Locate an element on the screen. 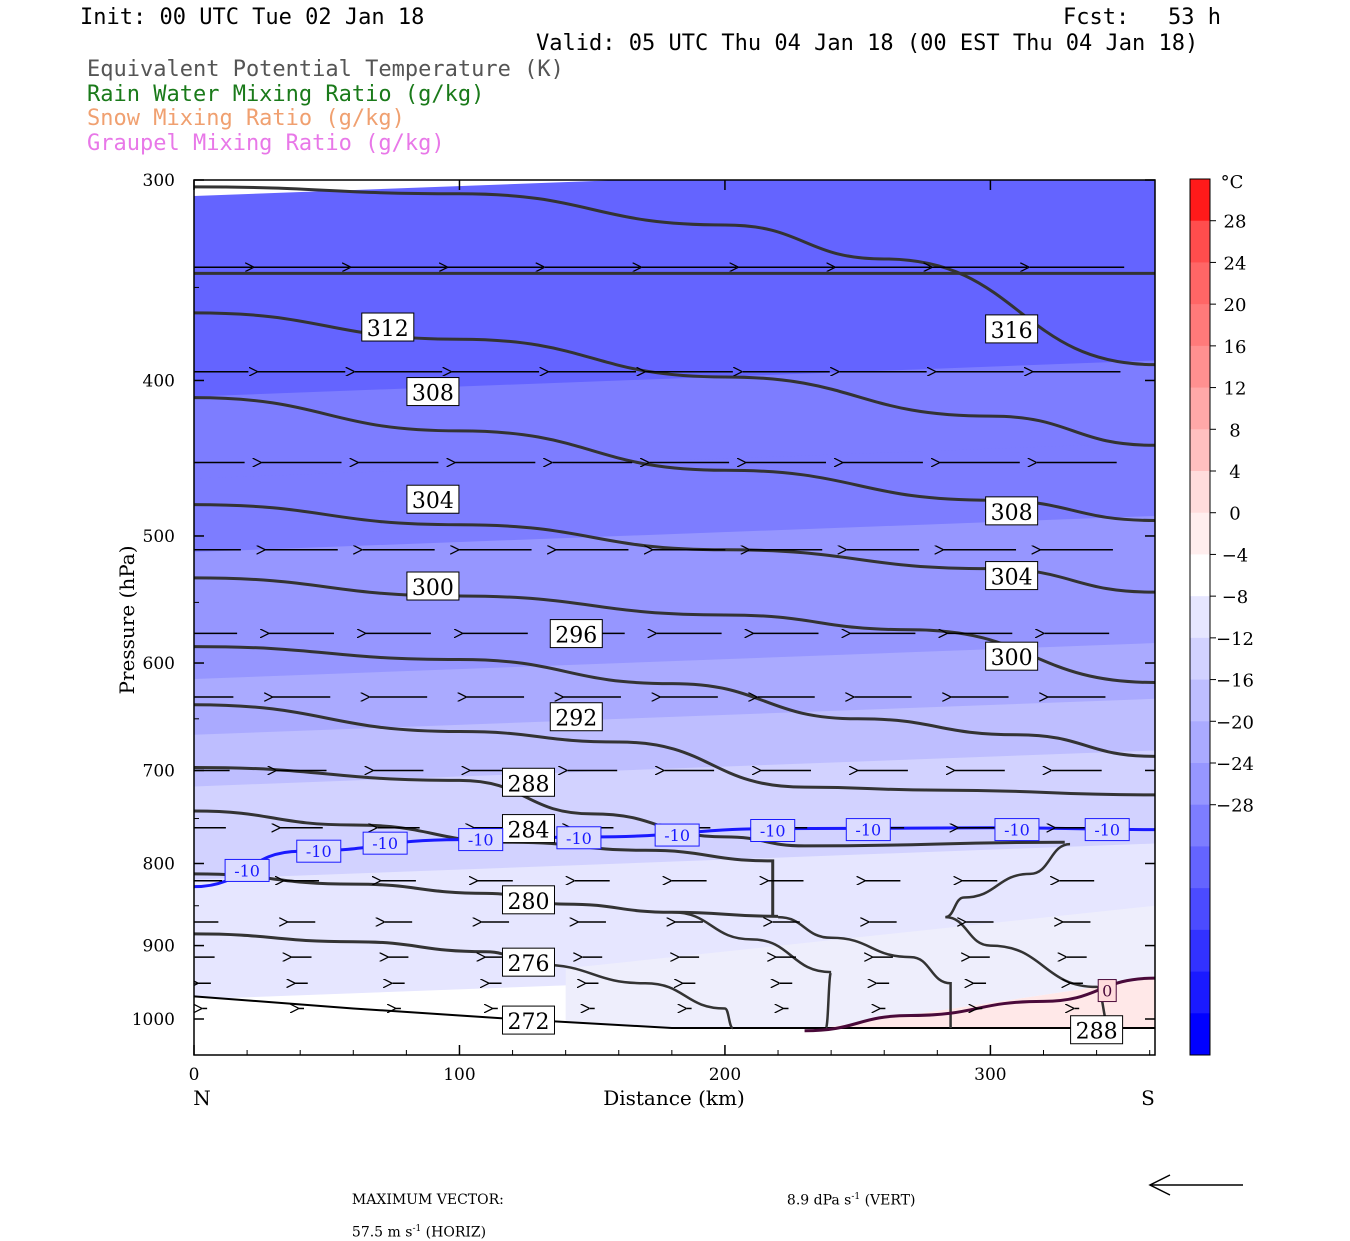 The width and height of the screenshot is (1350, 1241). x-axis-label: Distance (km) is located at coordinates (674, 1098).